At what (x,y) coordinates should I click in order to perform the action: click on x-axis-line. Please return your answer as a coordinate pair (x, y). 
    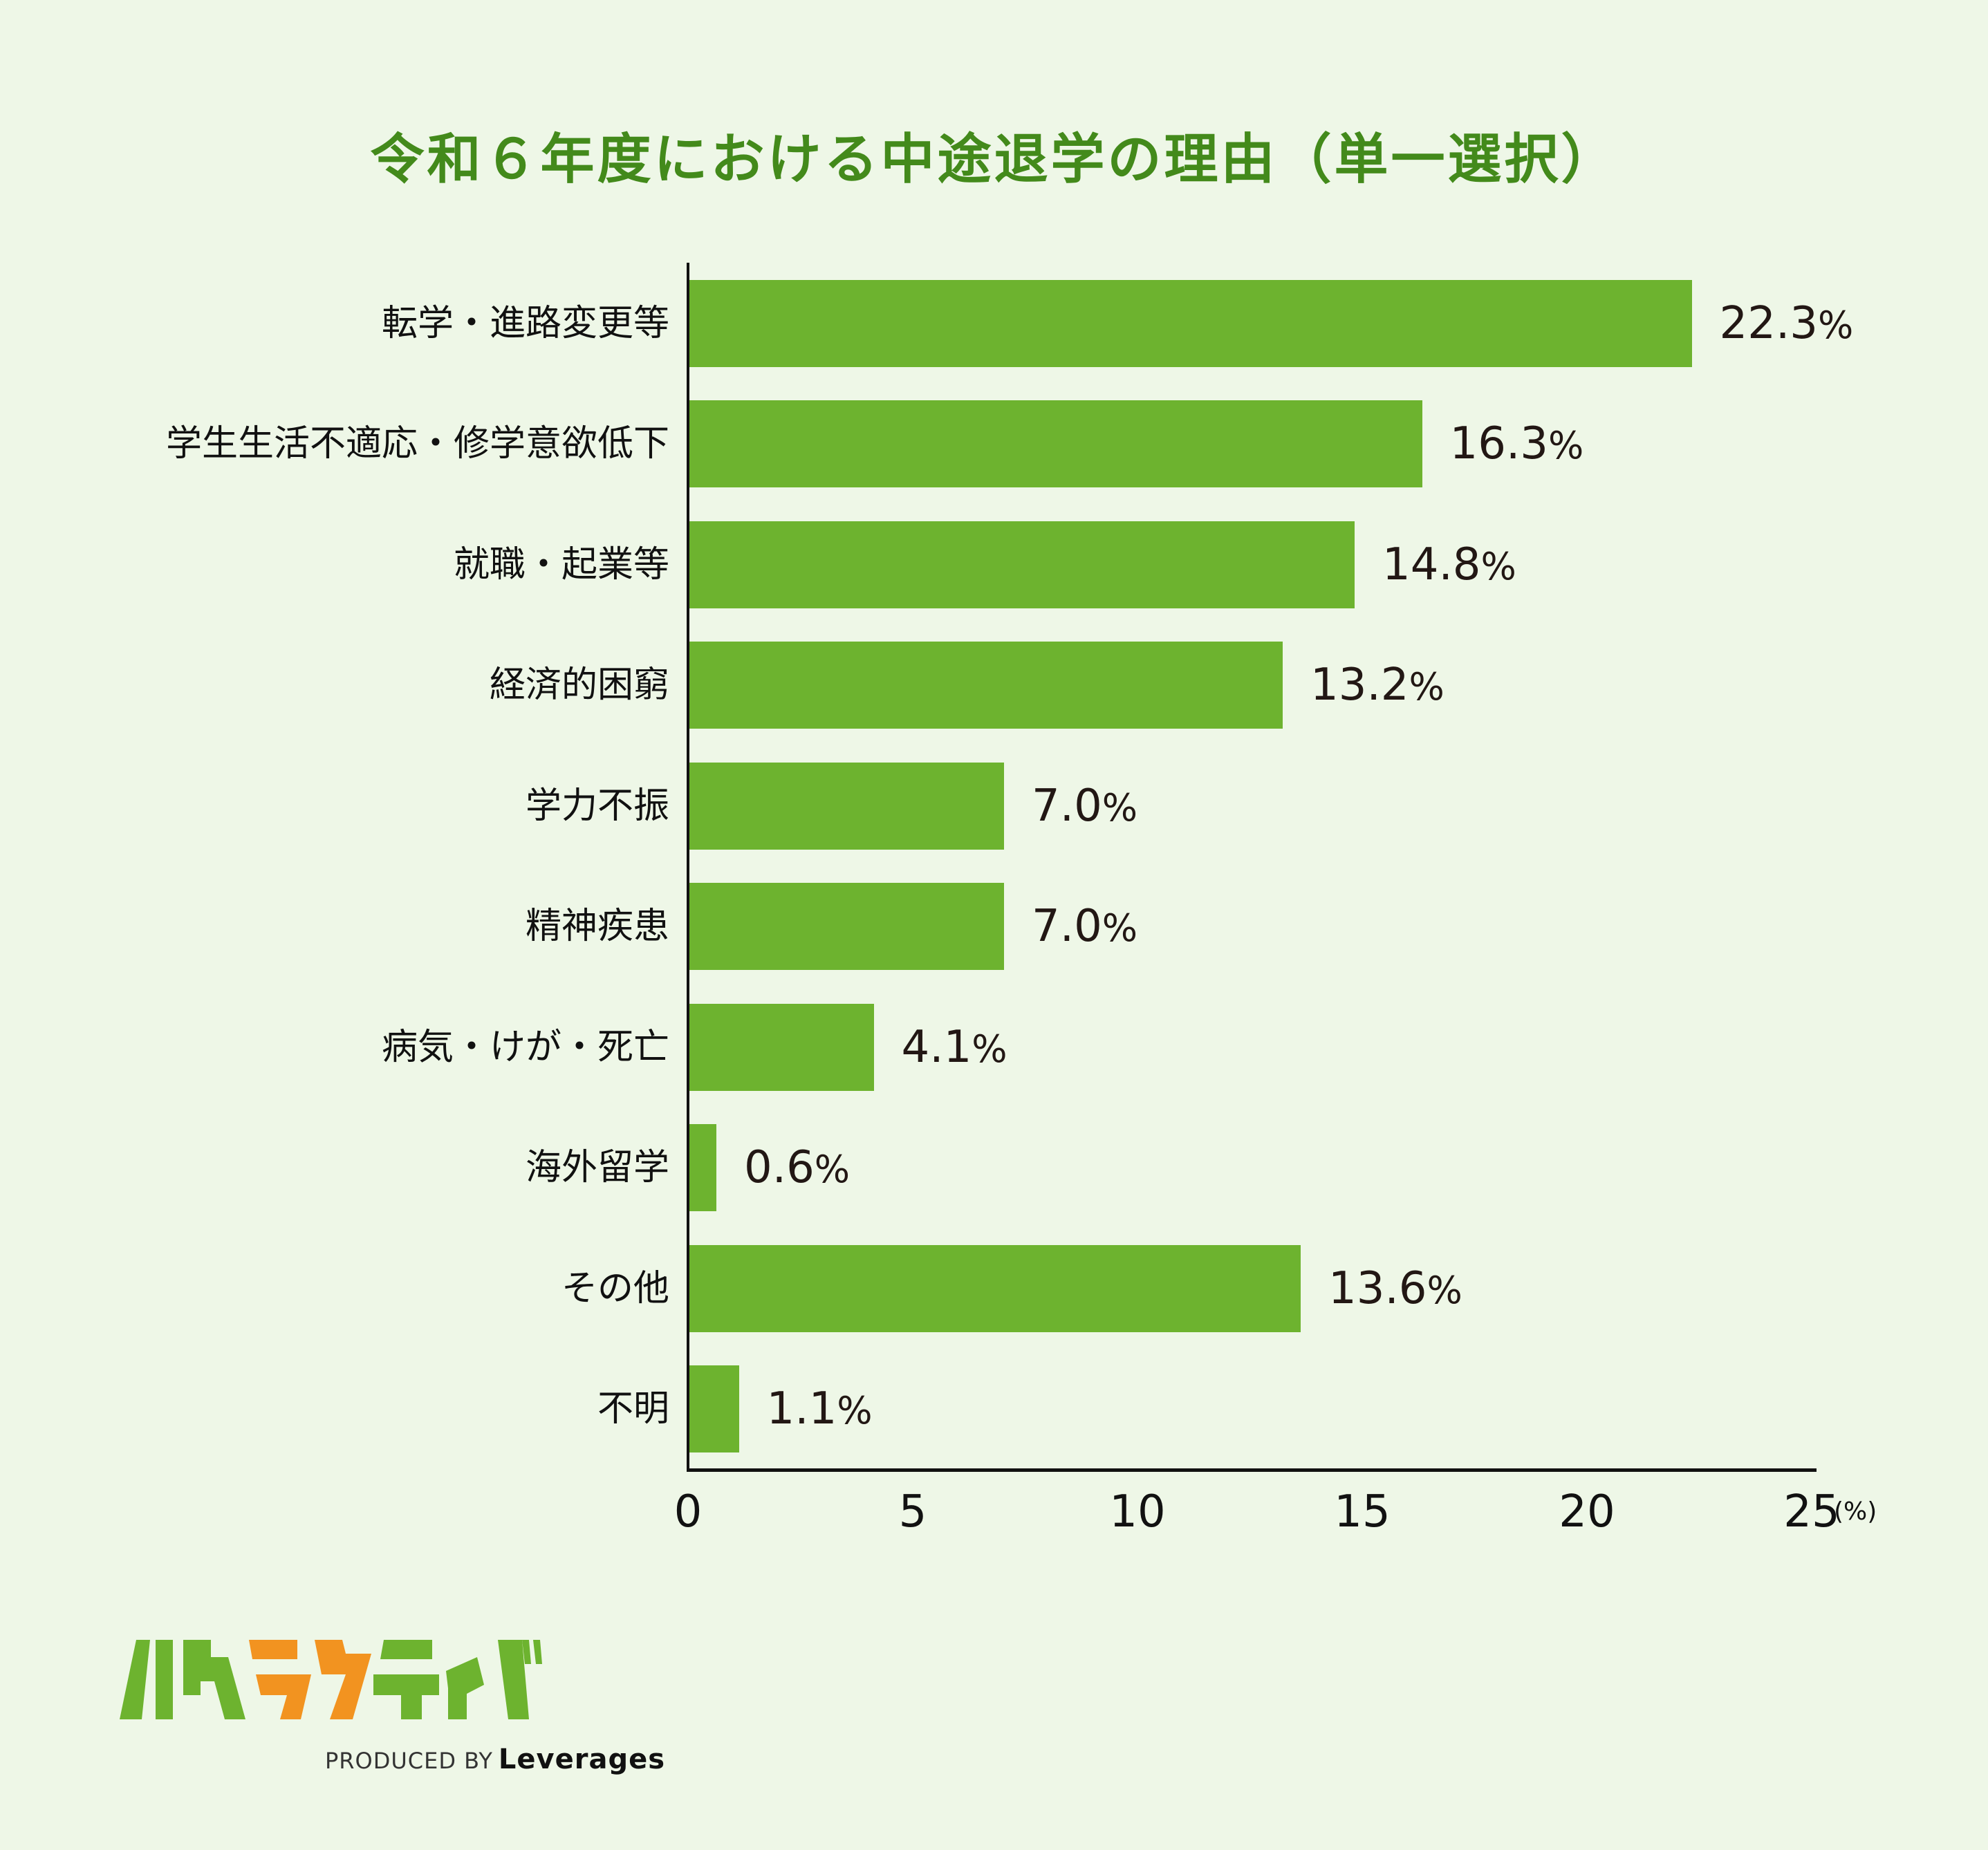
    Looking at the image, I should click on (1252, 1470).